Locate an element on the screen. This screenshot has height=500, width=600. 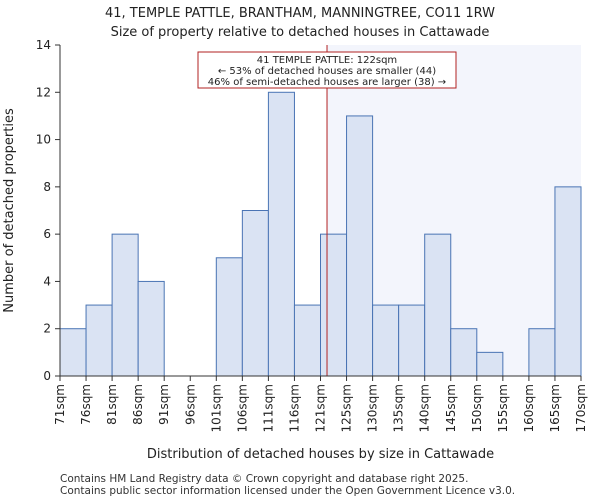
x-tick-label: 140sqm is located at coordinates (425, 408).